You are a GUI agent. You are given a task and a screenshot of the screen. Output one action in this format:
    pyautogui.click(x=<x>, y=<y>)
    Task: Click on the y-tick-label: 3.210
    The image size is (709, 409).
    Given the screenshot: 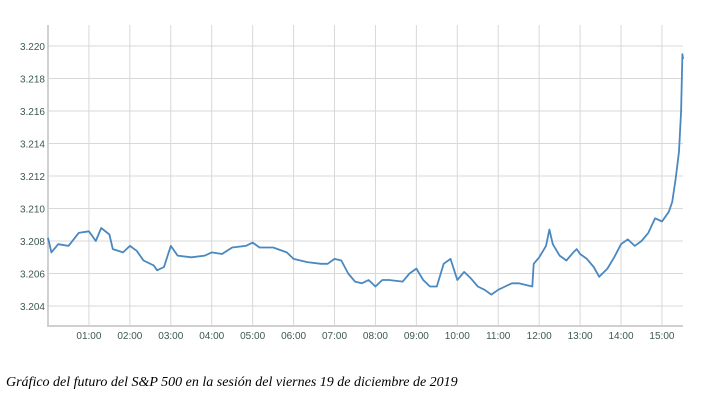 What is the action you would take?
    pyautogui.click(x=32, y=210)
    